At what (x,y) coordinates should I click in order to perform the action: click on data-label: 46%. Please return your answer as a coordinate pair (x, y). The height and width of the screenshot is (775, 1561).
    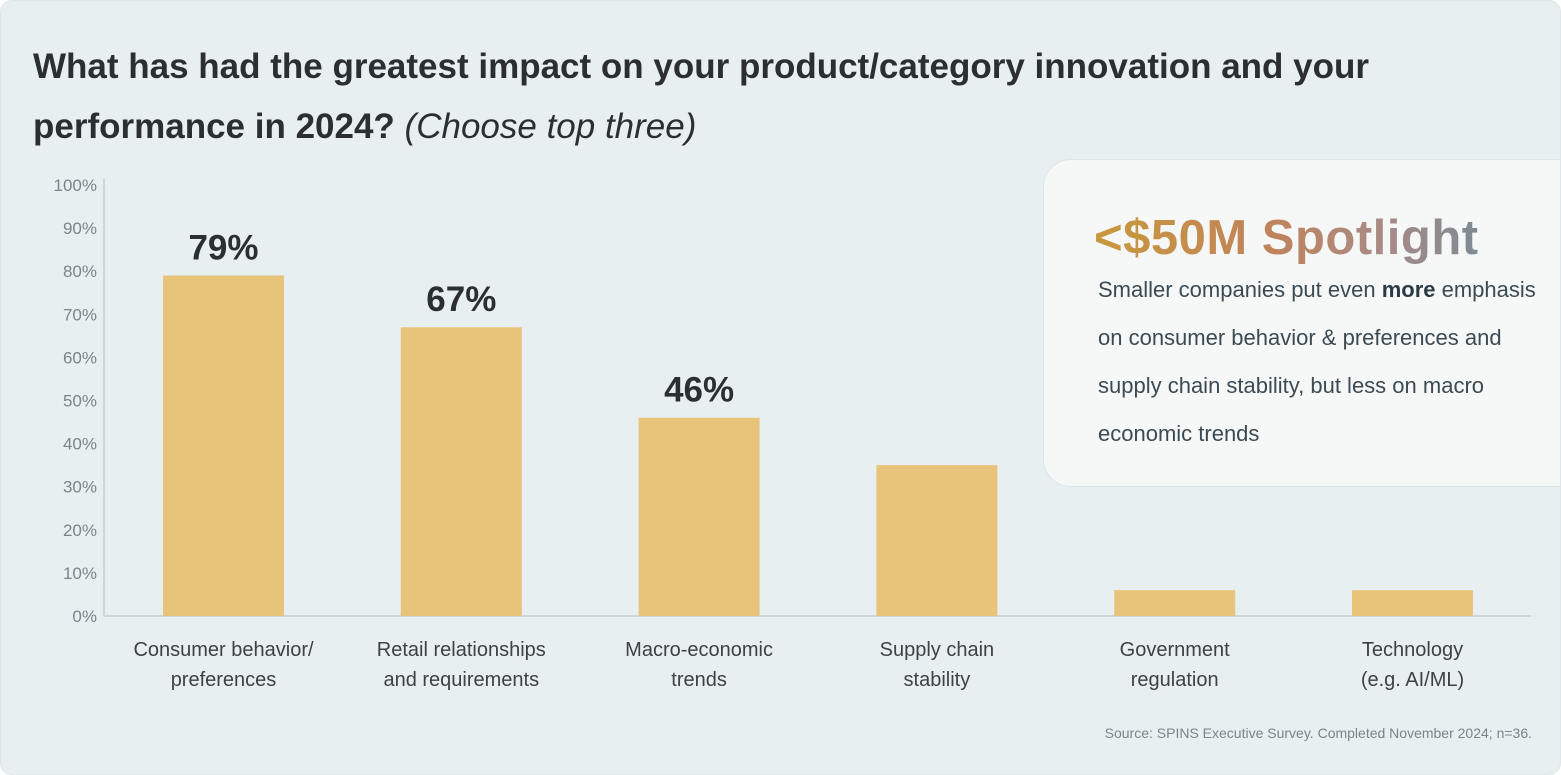
    Looking at the image, I should click on (699, 390).